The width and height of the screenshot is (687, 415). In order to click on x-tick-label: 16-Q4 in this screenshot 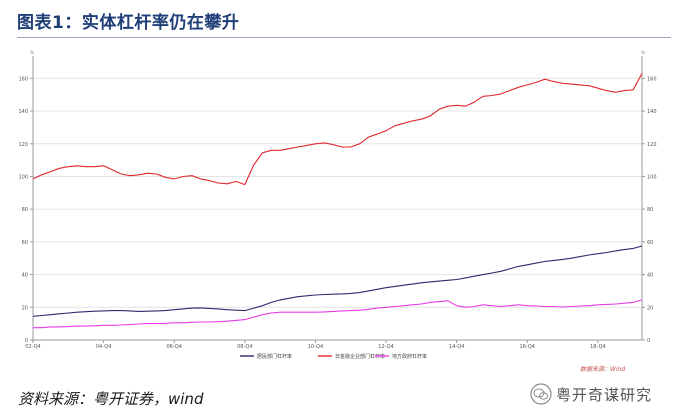, I will do `click(527, 347)`.